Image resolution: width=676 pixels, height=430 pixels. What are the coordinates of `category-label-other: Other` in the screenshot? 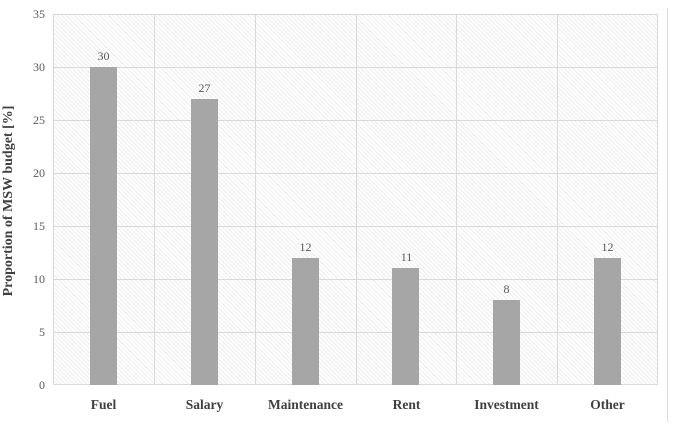 It's located at (607, 404).